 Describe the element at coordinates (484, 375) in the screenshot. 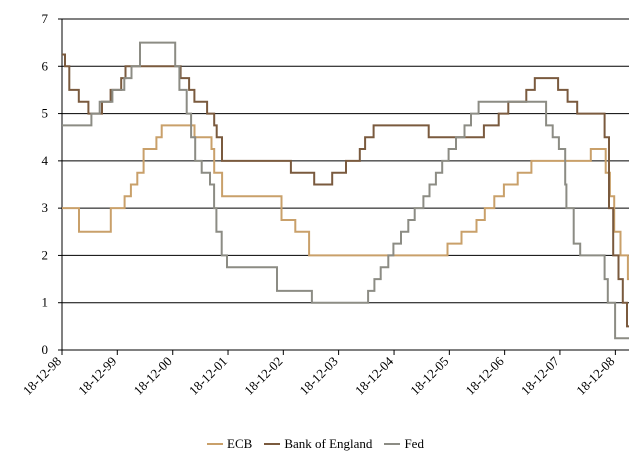

I see `x-tick-label-8: 18-12-06` at that location.